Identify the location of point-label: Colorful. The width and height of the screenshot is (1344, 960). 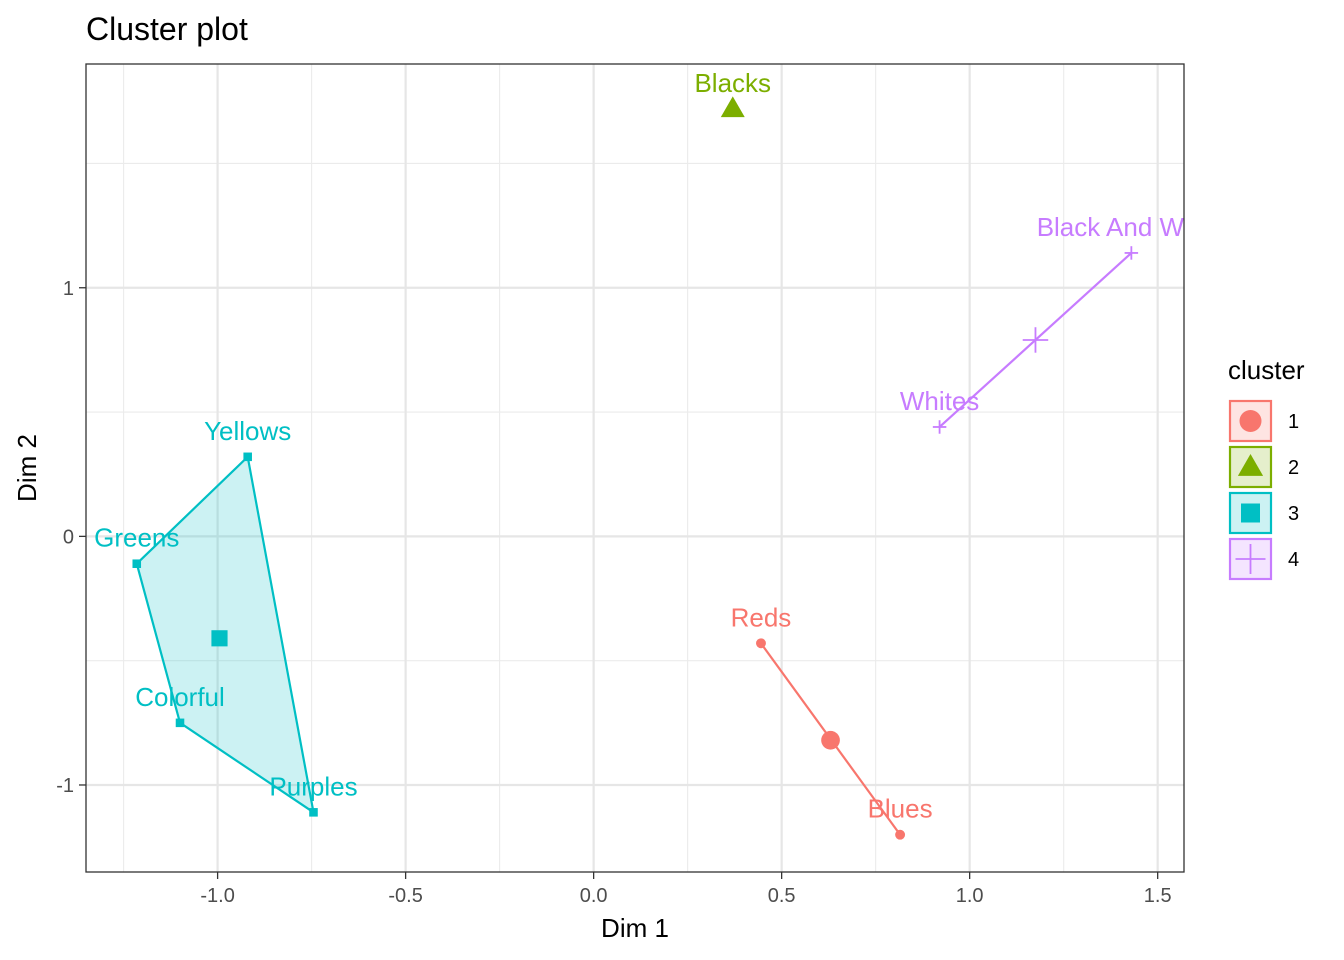
(180, 697).